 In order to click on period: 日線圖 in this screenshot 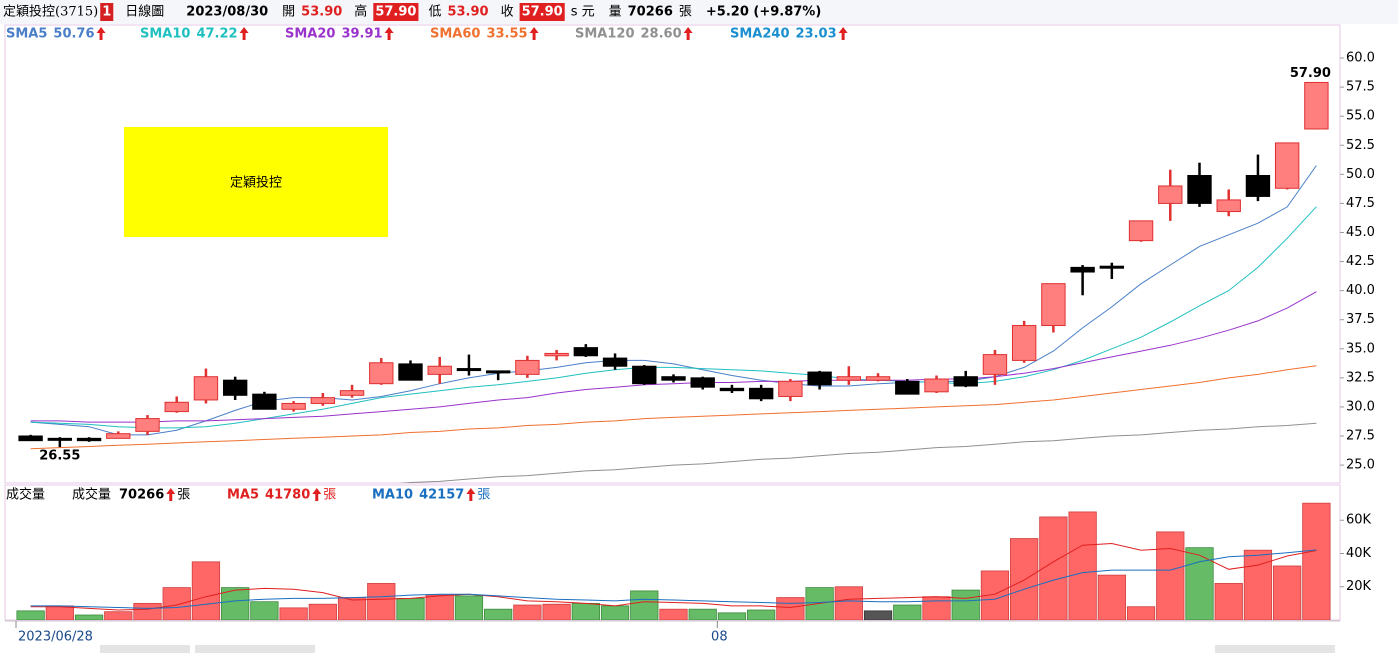, I will do `click(144, 12)`.